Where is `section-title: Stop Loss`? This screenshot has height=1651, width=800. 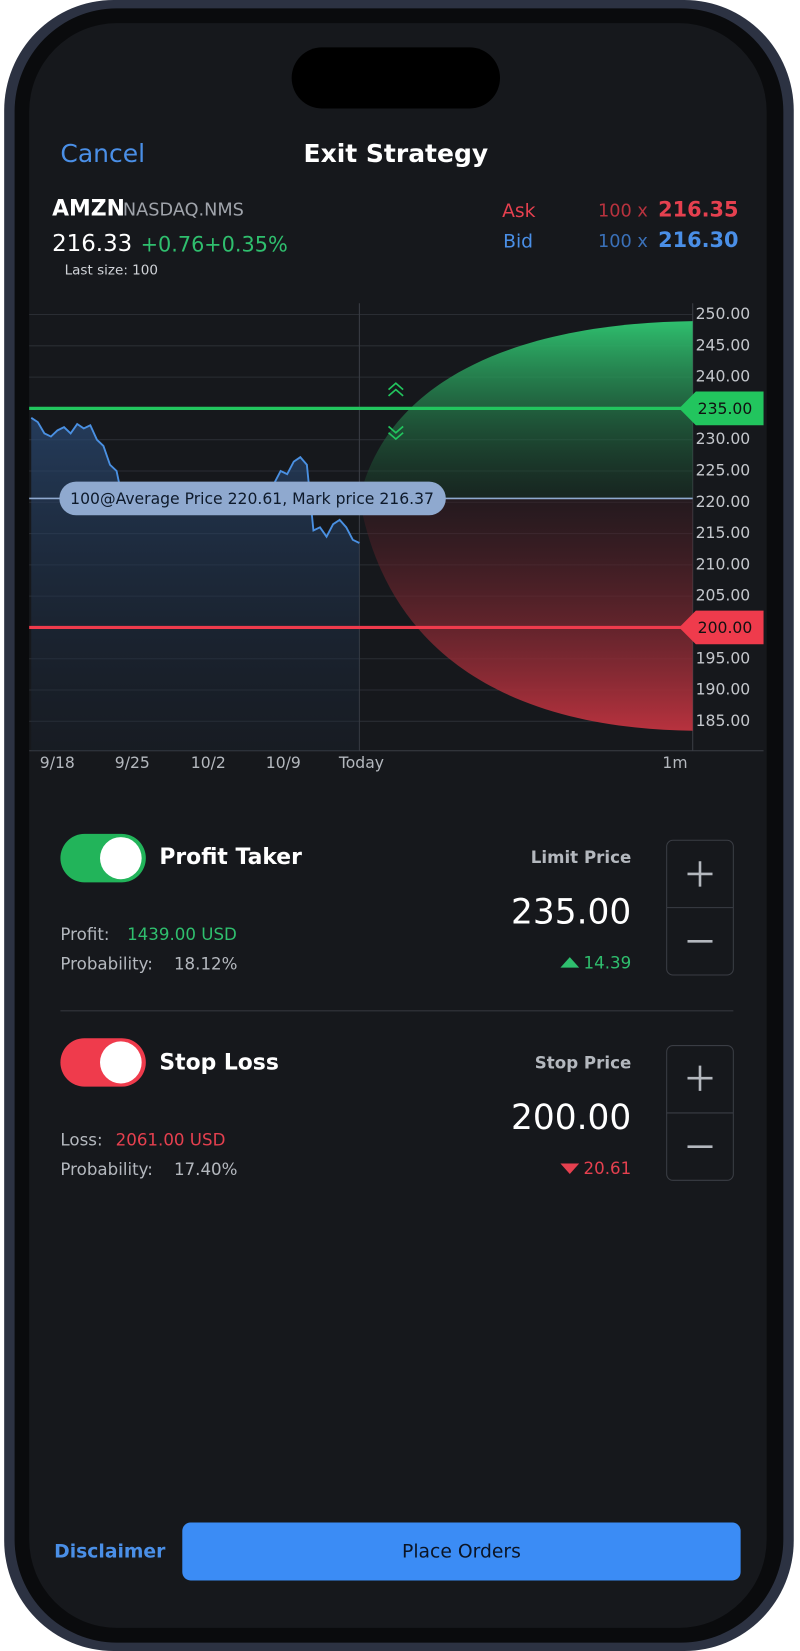 section-title: Stop Loss is located at coordinates (218, 1062).